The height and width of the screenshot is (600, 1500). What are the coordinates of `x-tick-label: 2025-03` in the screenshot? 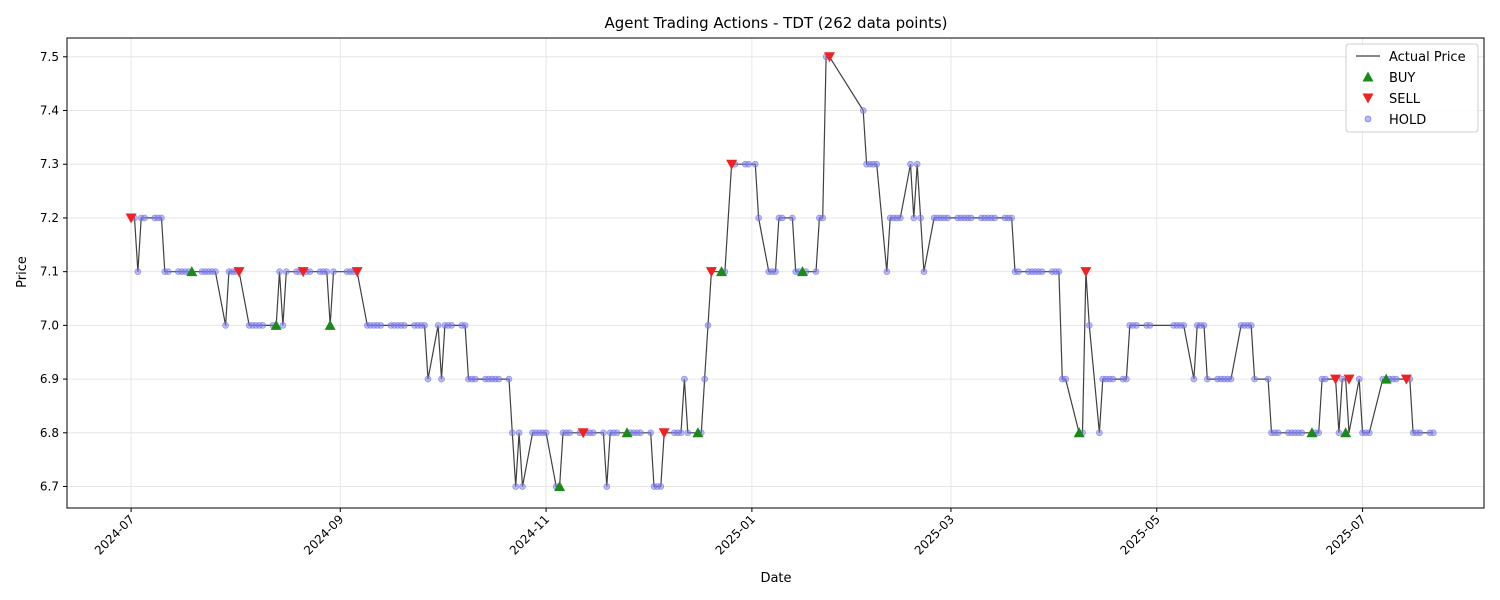 It's located at (934, 534).